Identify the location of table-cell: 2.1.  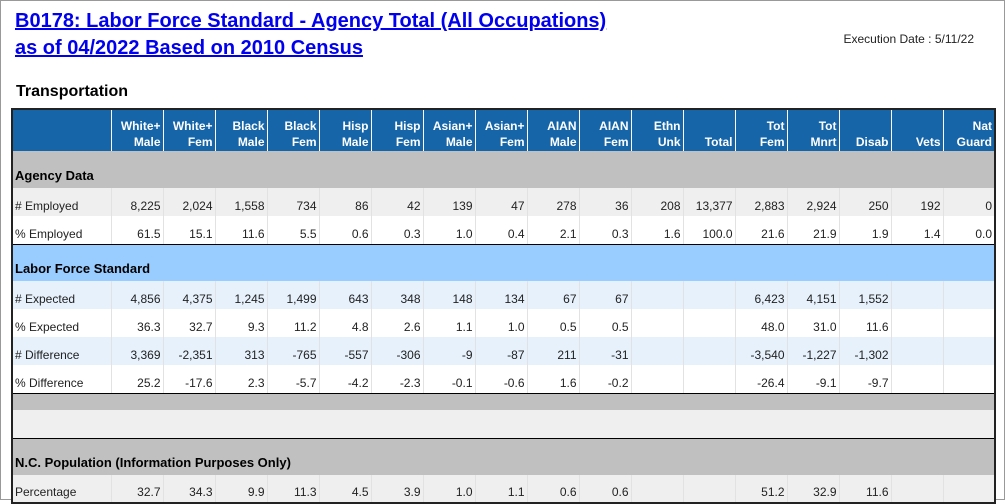
(553, 230).